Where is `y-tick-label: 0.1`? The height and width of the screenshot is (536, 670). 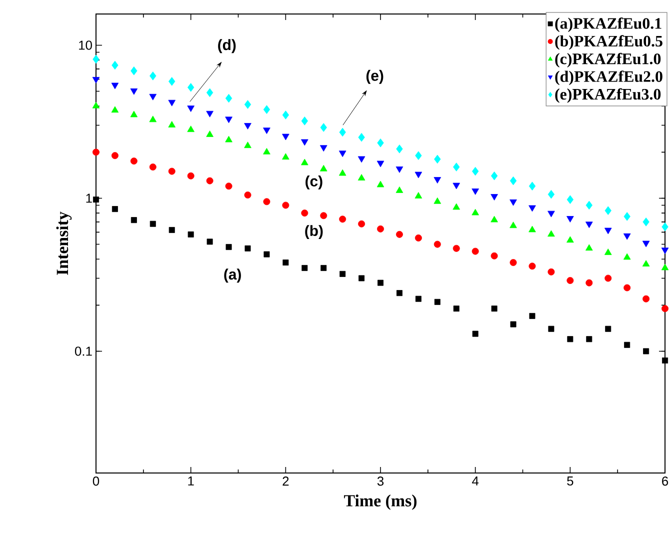
y-tick-label: 0.1 is located at coordinates (83, 351).